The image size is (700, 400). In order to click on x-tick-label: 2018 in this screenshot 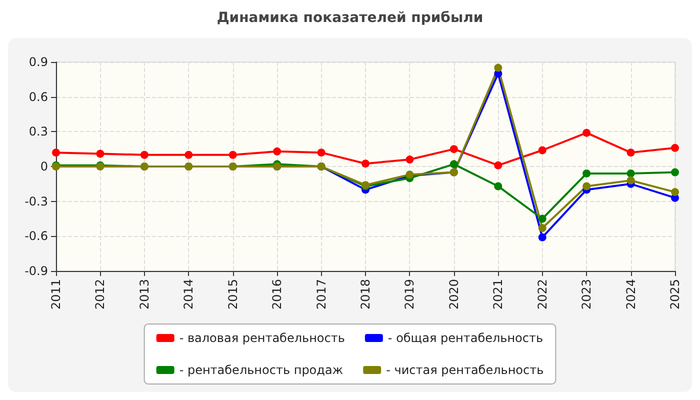, I will do `click(365, 294)`.